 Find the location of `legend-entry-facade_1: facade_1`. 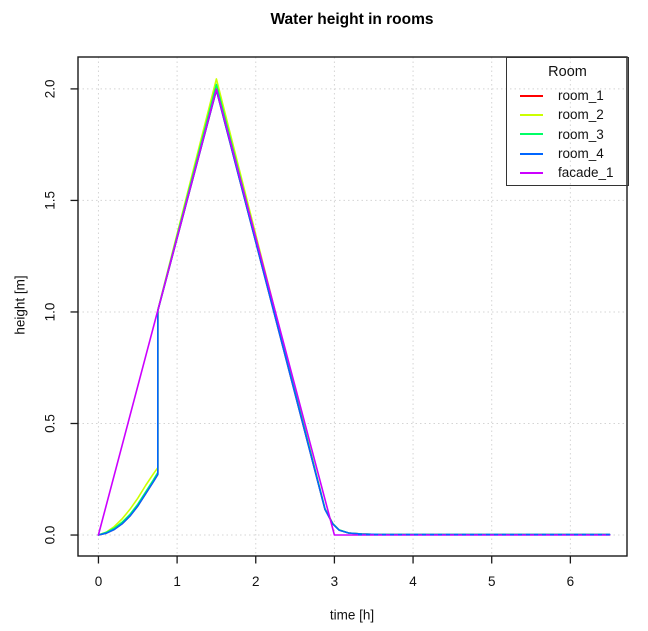

legend-entry-facade_1: facade_1 is located at coordinates (567, 172).